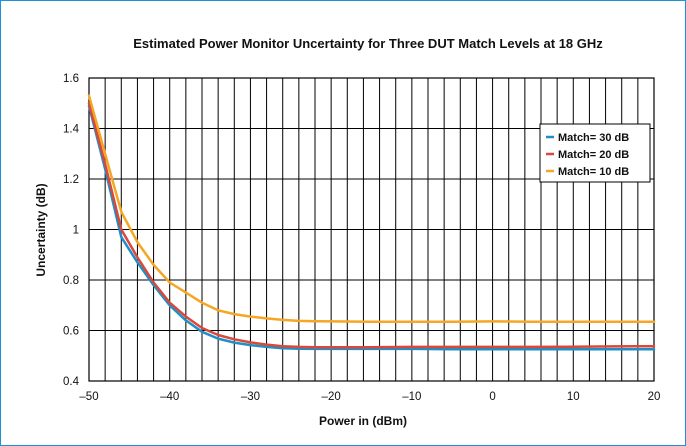  Describe the element at coordinates (71, 180) in the screenshot. I see `y-tick-label: 1.2` at that location.